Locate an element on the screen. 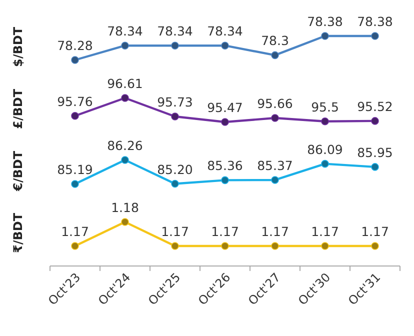  data-label: 85.20 is located at coordinates (175, 169).